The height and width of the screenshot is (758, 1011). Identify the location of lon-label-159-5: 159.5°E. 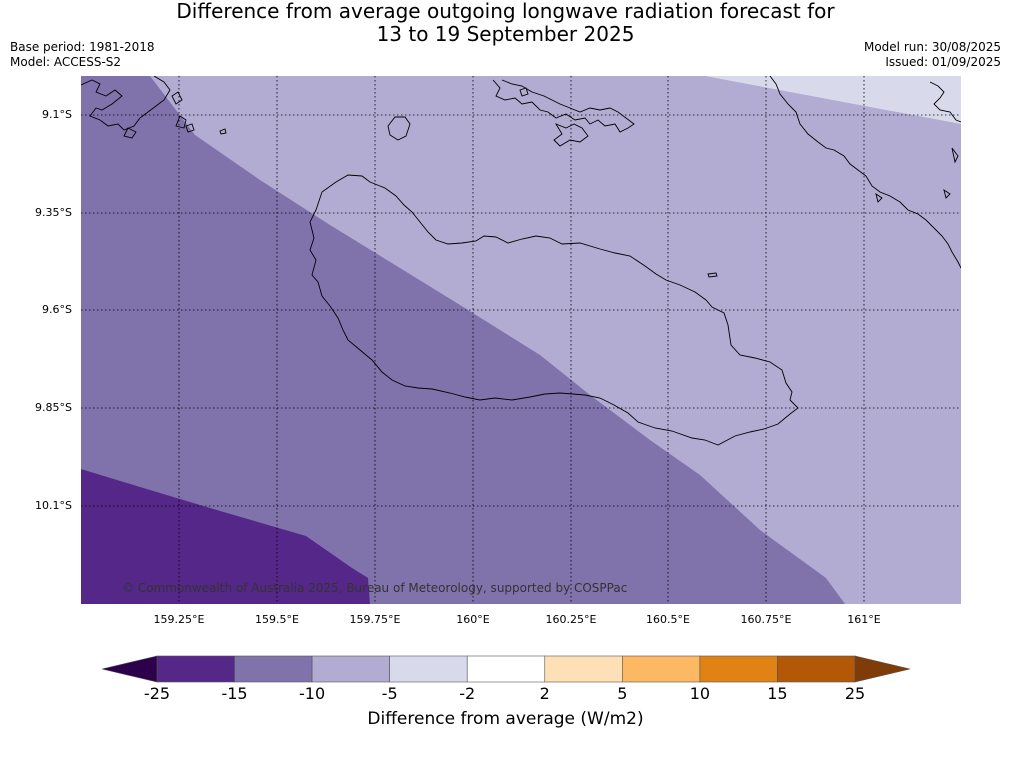
(277, 619).